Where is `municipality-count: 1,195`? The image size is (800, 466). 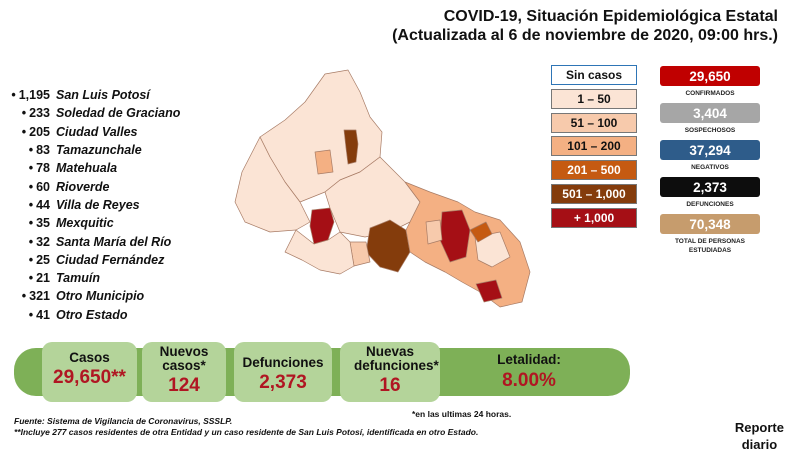 municipality-count: 1,195 is located at coordinates (32, 95).